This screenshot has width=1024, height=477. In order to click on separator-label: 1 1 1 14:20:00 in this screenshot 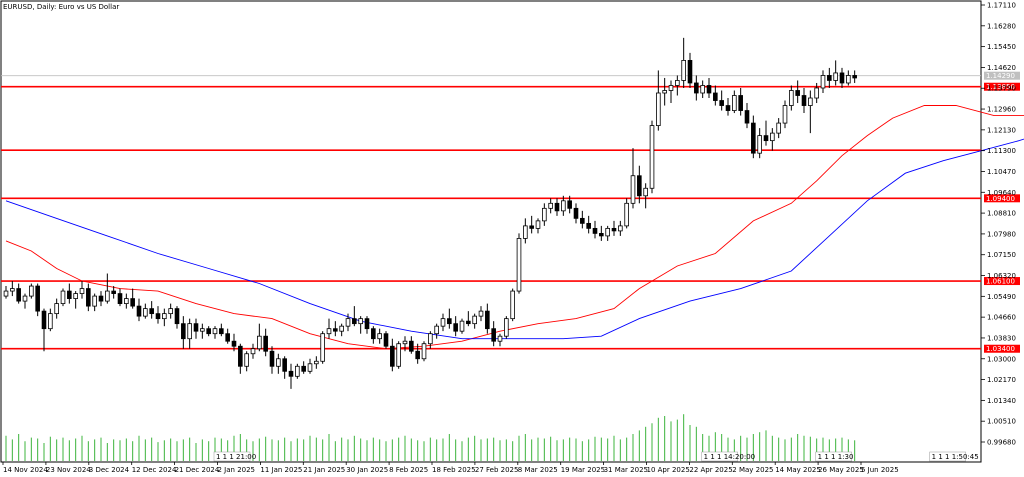, I will do `click(729, 457)`.